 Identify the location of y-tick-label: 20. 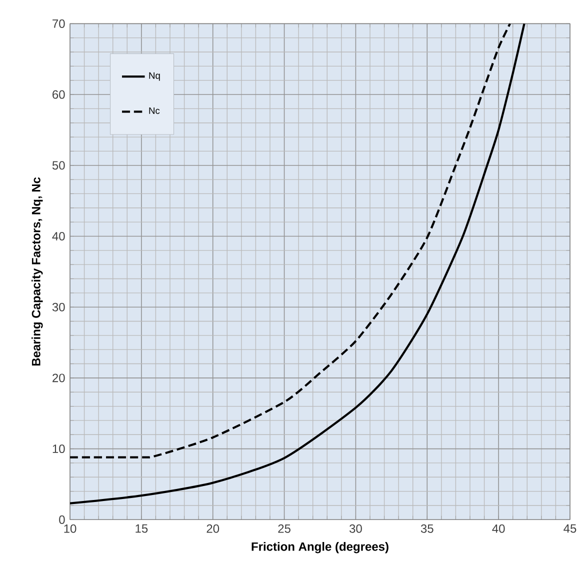
(58, 378).